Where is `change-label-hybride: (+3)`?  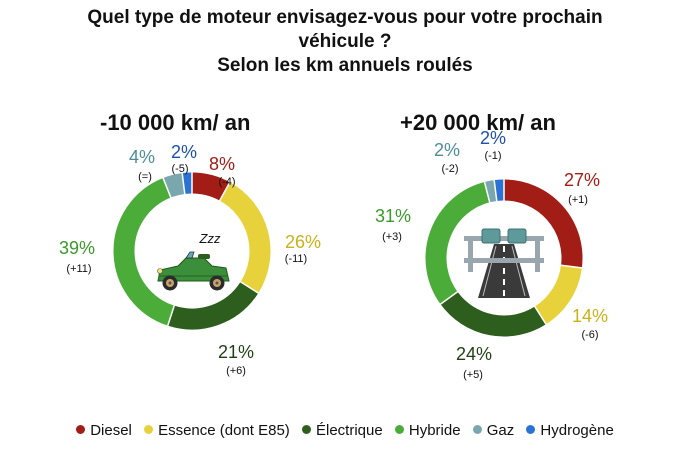
change-label-hybride: (+3) is located at coordinates (392, 237).